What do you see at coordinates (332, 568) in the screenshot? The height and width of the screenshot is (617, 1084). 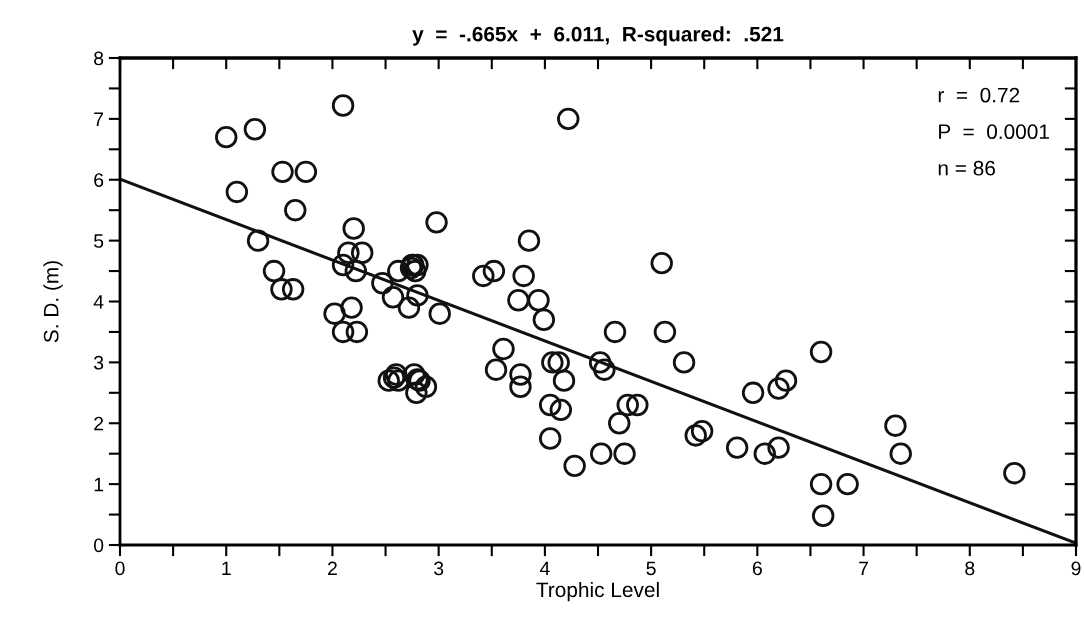 I see `x-tick-label: 2` at bounding box center [332, 568].